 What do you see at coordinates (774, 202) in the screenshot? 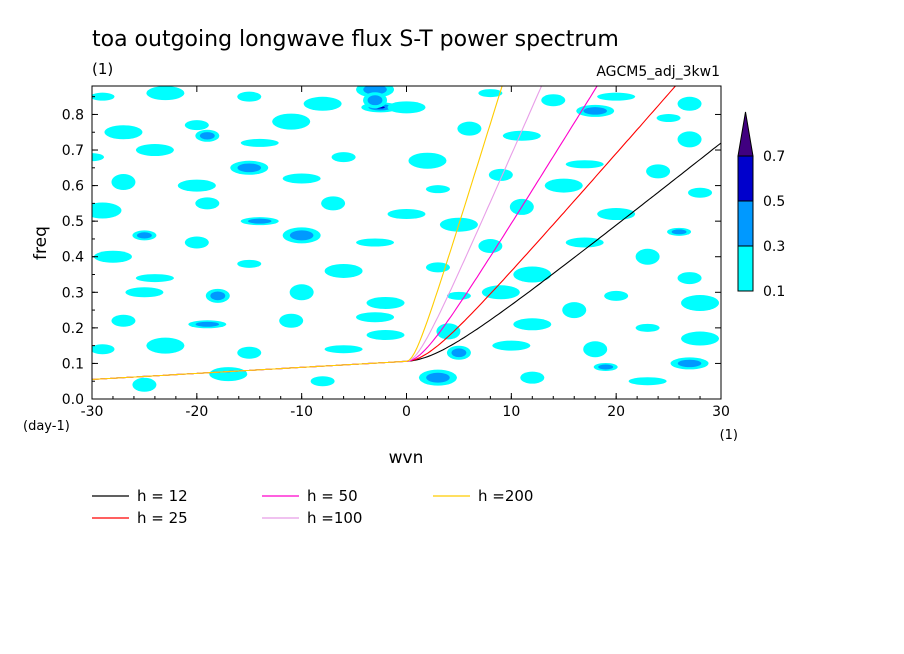
I see `colorbar-label: 0.5` at bounding box center [774, 202].